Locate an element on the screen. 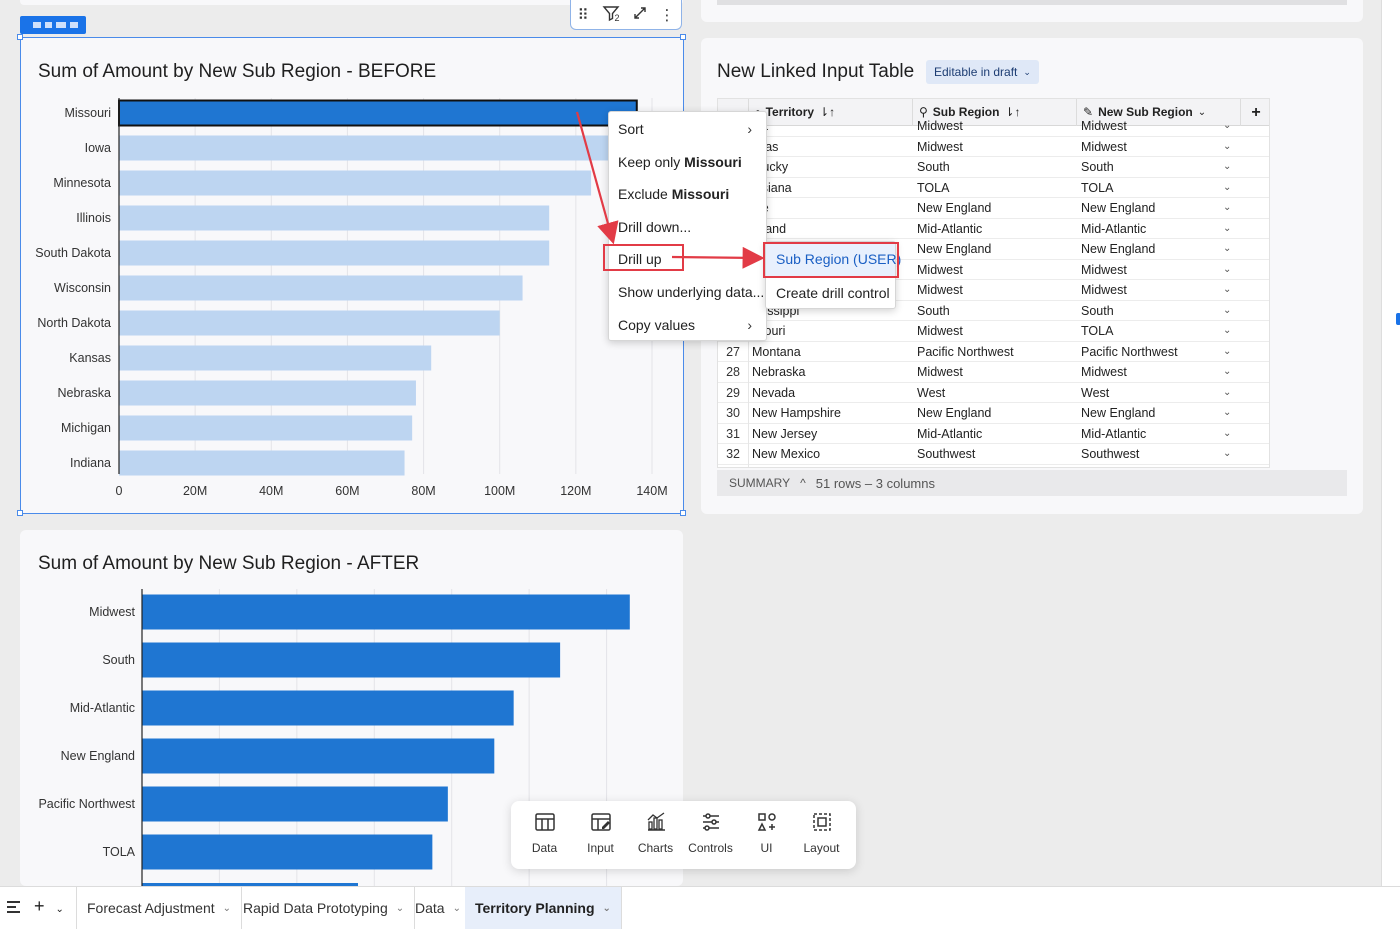  new-sub-region-cell: Pacific Northwest is located at coordinates (1129, 351).